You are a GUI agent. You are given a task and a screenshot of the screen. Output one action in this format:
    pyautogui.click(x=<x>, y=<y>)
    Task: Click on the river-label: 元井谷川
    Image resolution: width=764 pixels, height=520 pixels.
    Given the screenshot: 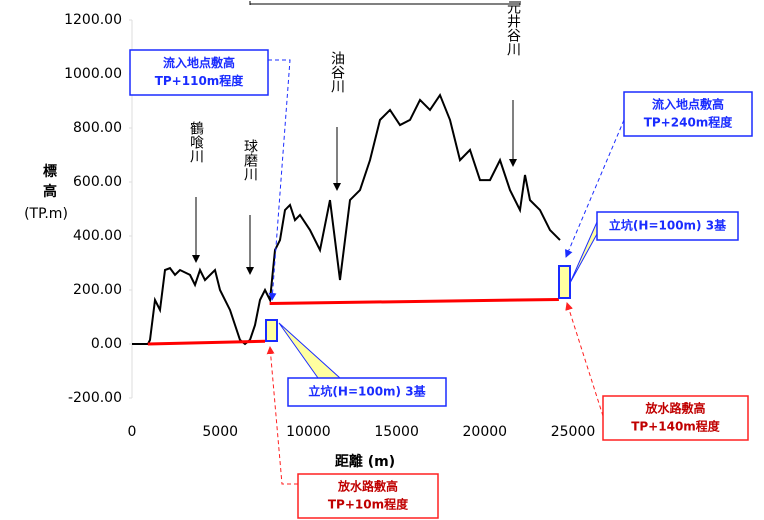 What is the action you would take?
    pyautogui.click(x=513, y=28)
    